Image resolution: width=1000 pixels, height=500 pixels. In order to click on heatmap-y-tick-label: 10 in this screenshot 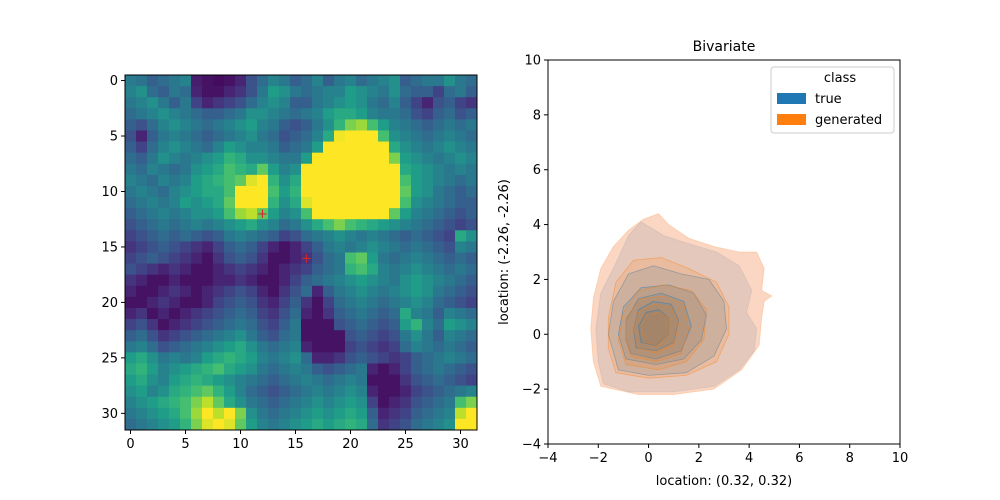, I will do `click(109, 192)`.